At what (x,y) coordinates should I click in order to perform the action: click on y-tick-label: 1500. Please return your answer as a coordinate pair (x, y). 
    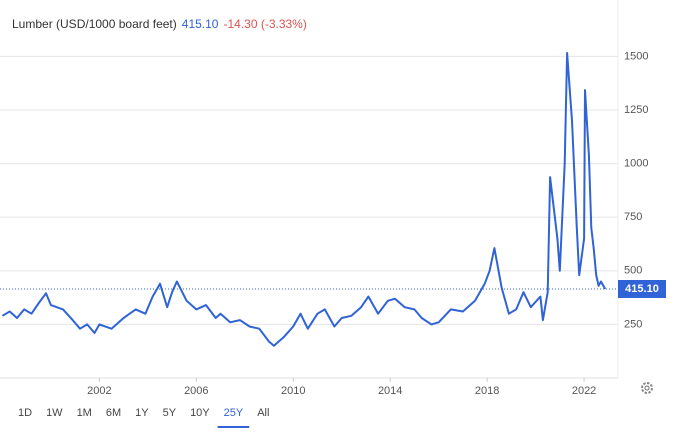
    Looking at the image, I should click on (636, 56).